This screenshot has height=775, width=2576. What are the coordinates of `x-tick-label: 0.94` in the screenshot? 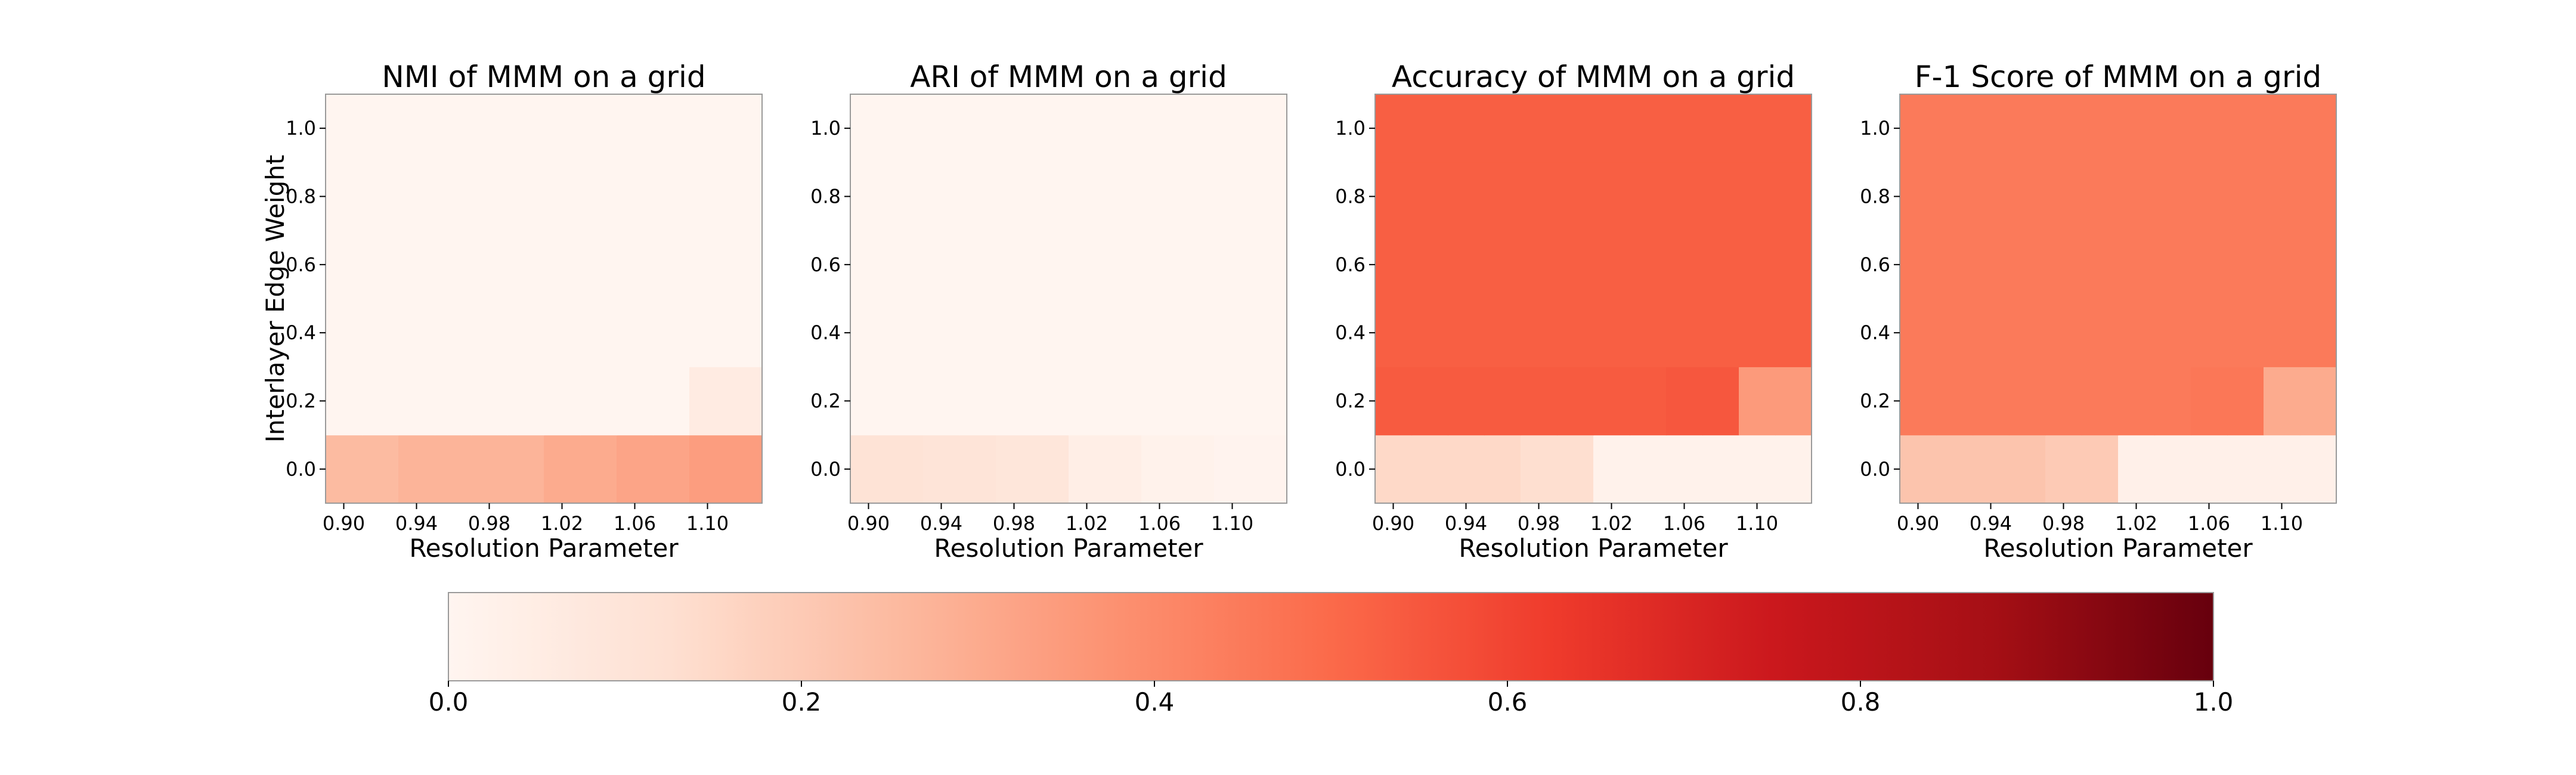 It's located at (1466, 523).